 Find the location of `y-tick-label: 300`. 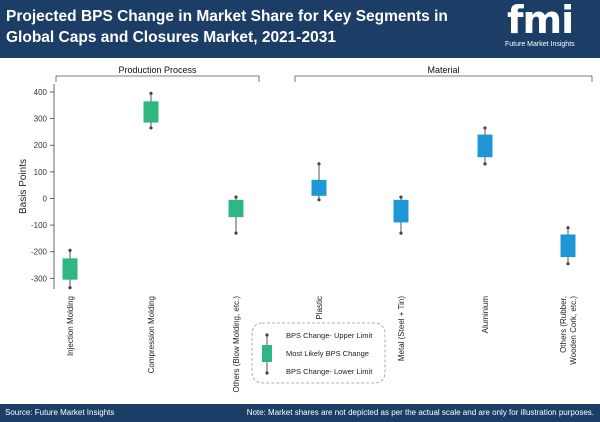

y-tick-label: 300 is located at coordinates (41, 119).